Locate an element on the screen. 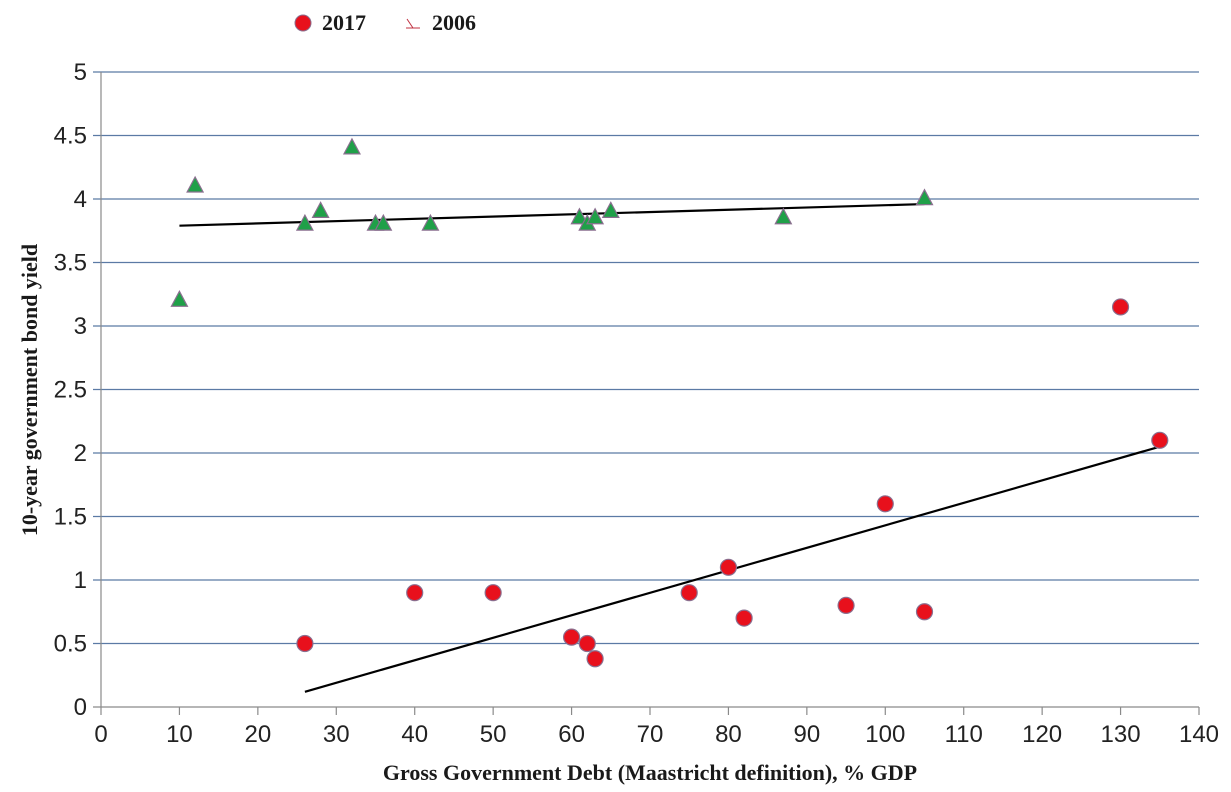 The height and width of the screenshot is (792, 1231). y-tick-label: 3 is located at coordinates (80, 326).